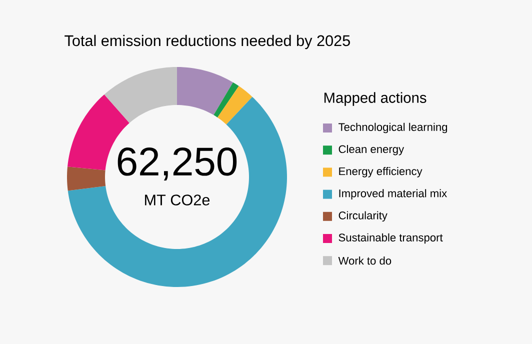  I want to click on legend-label: Sustainable transport, so click(390, 238).